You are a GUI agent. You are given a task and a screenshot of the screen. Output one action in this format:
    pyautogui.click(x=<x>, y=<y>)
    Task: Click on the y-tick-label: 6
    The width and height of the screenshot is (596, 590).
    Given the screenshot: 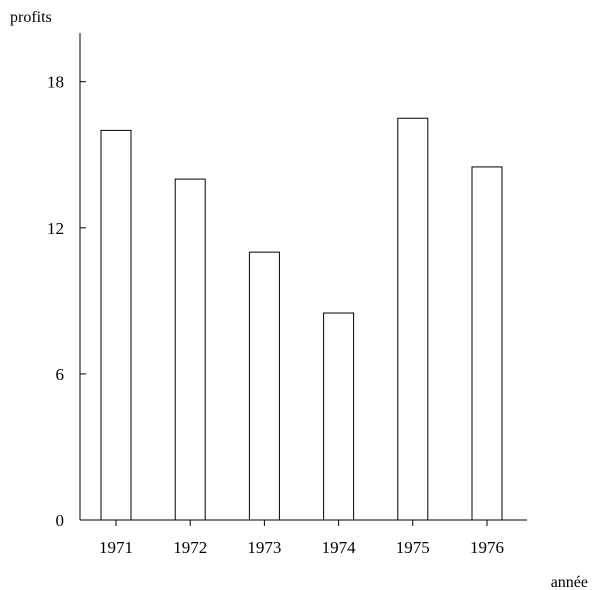 What is the action you would take?
    pyautogui.click(x=60, y=374)
    